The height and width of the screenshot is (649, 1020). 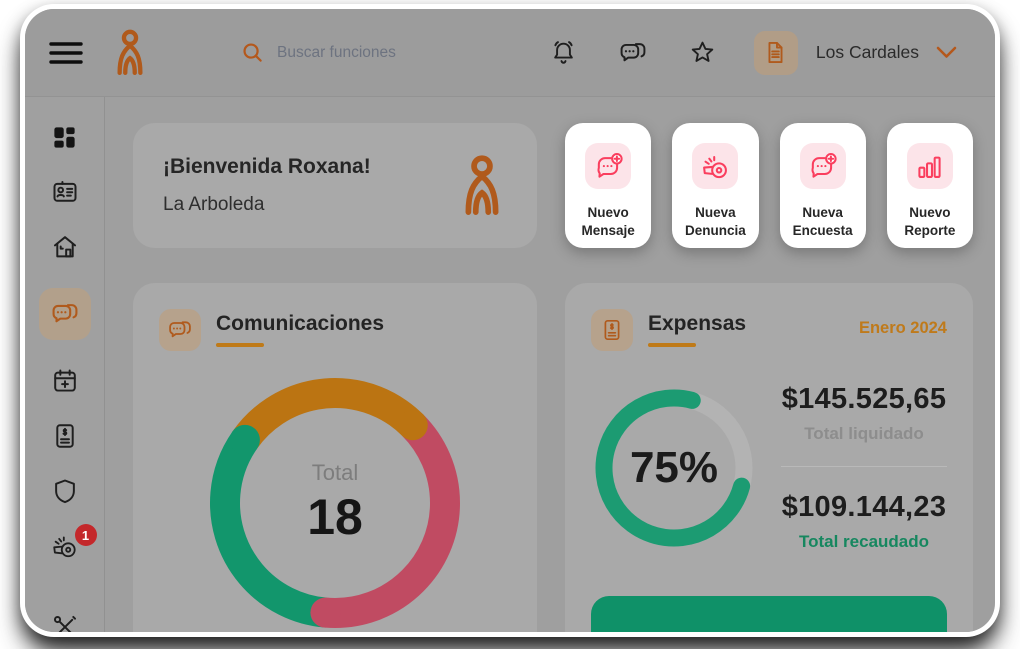 I want to click on sidebar-item-calendar, so click(x=65, y=381).